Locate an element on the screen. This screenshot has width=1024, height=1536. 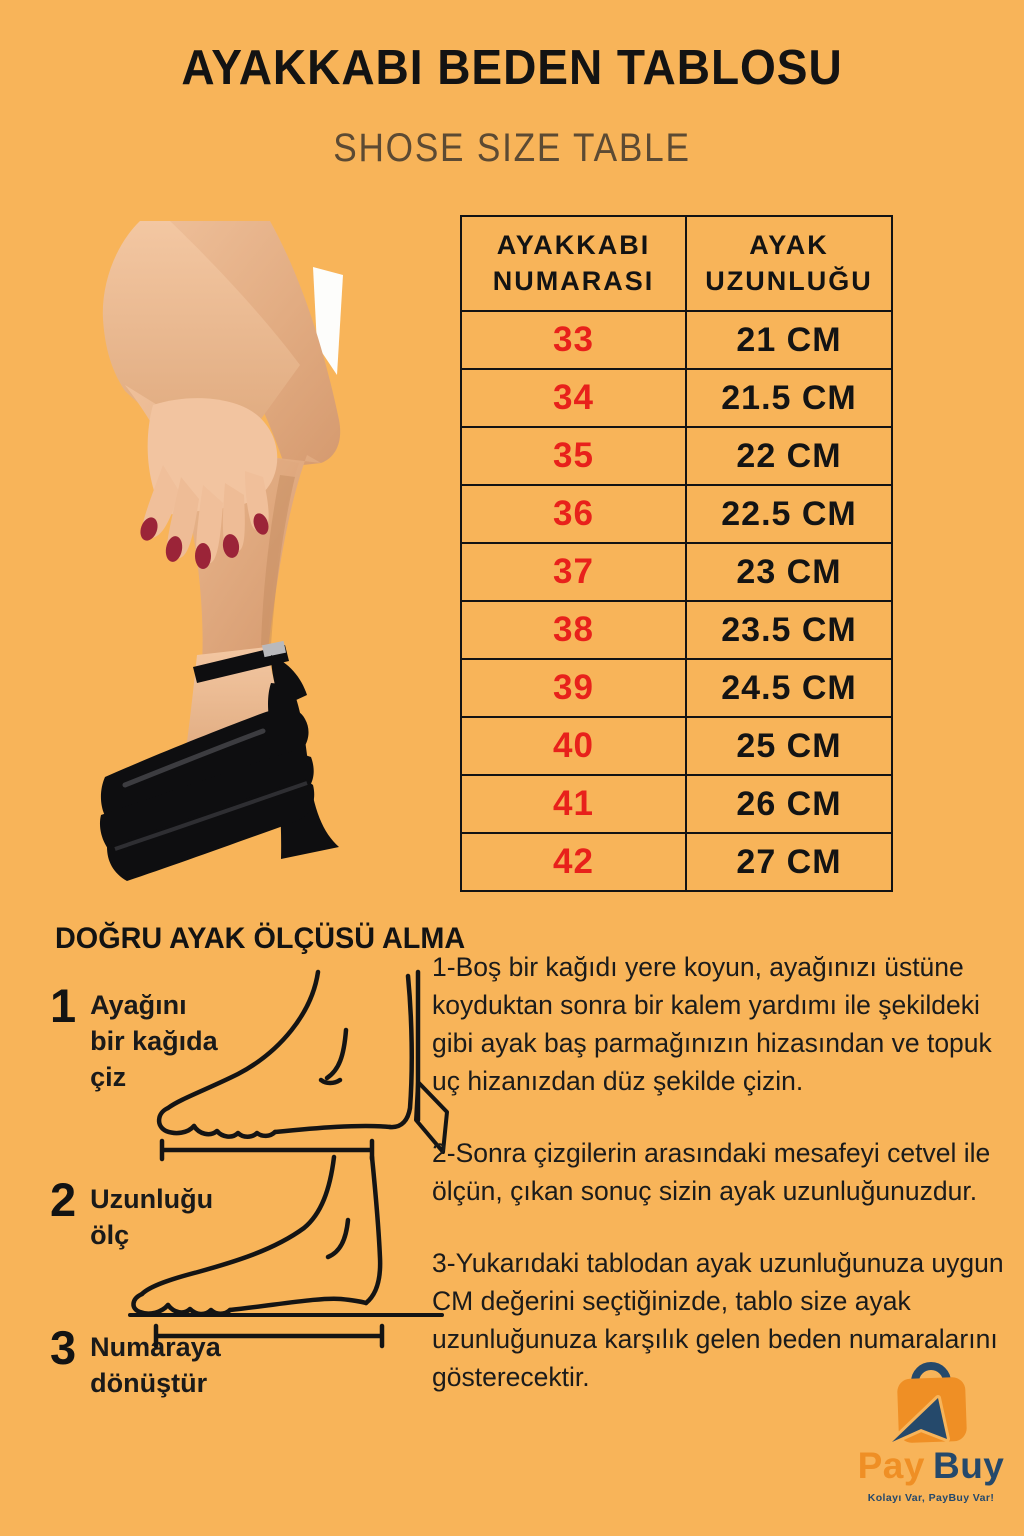
column-header-shoe-number: AYAKKABI NUMARASI is located at coordinates (573, 263).